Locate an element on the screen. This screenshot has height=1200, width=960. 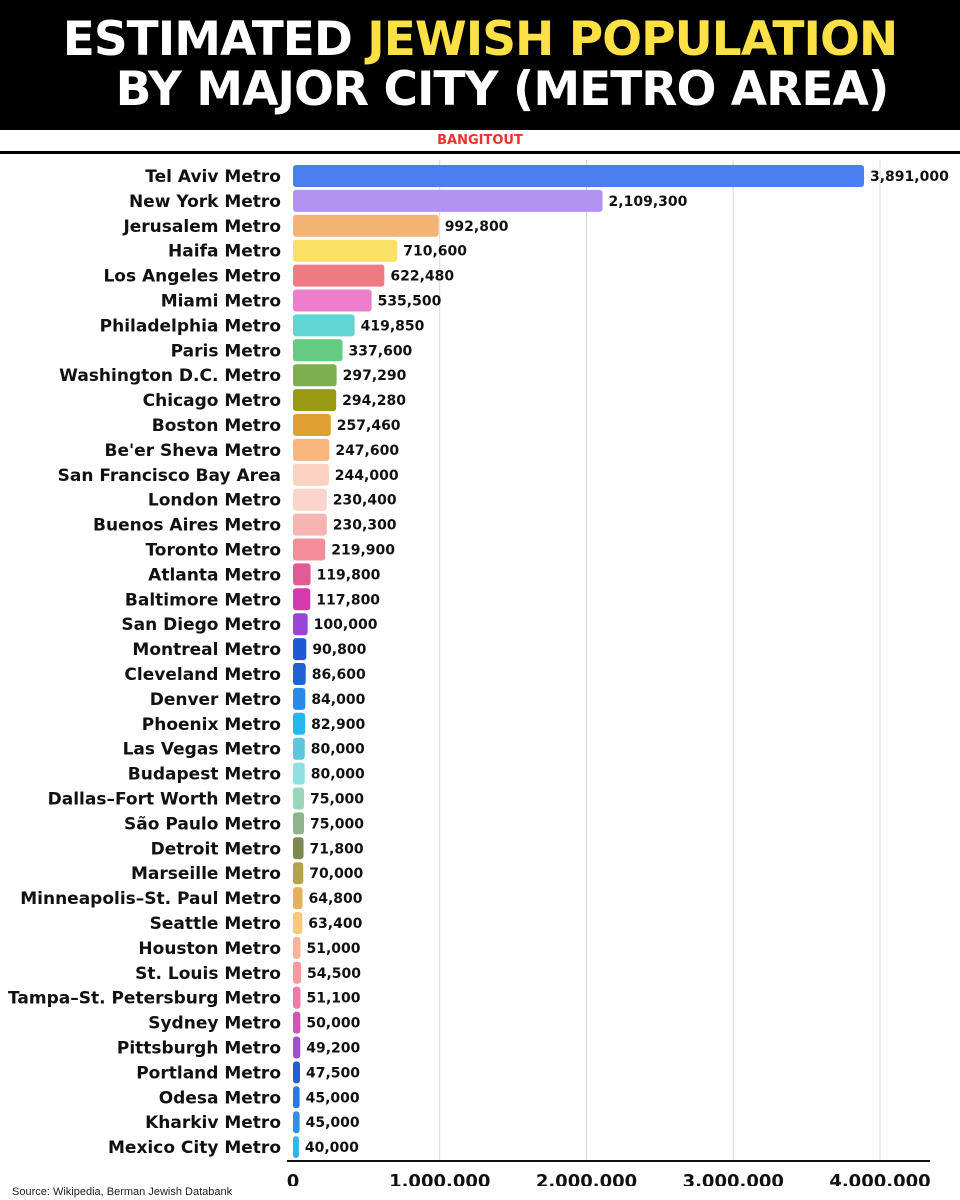
category-label: Philadelphia Metro is located at coordinates (190, 326).